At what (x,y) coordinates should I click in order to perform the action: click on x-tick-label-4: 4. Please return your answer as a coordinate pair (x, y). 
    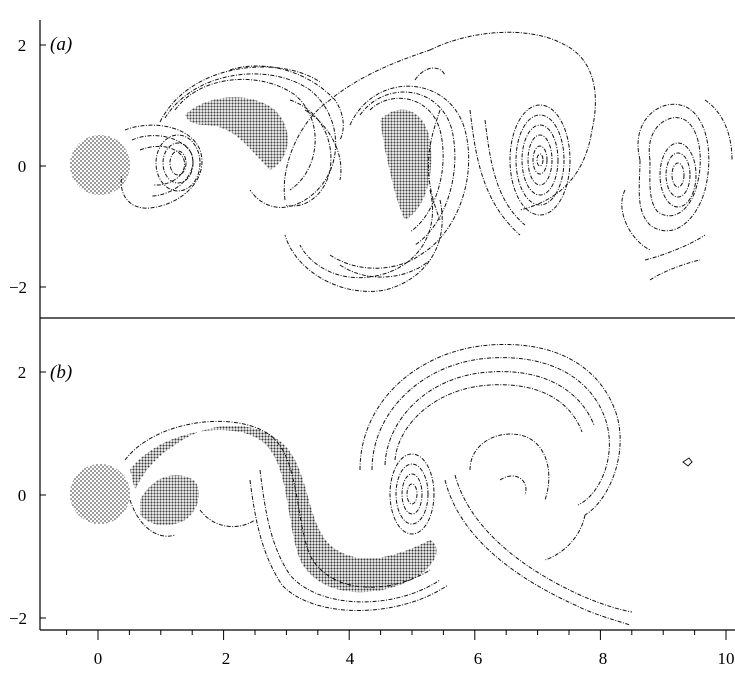
    Looking at the image, I should click on (350, 658).